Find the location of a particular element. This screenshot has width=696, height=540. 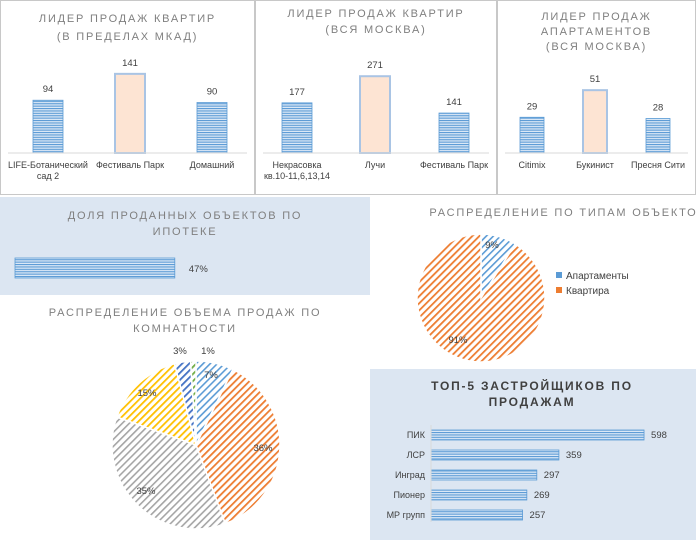

data-label-top5-1: 359 is located at coordinates (574, 455).